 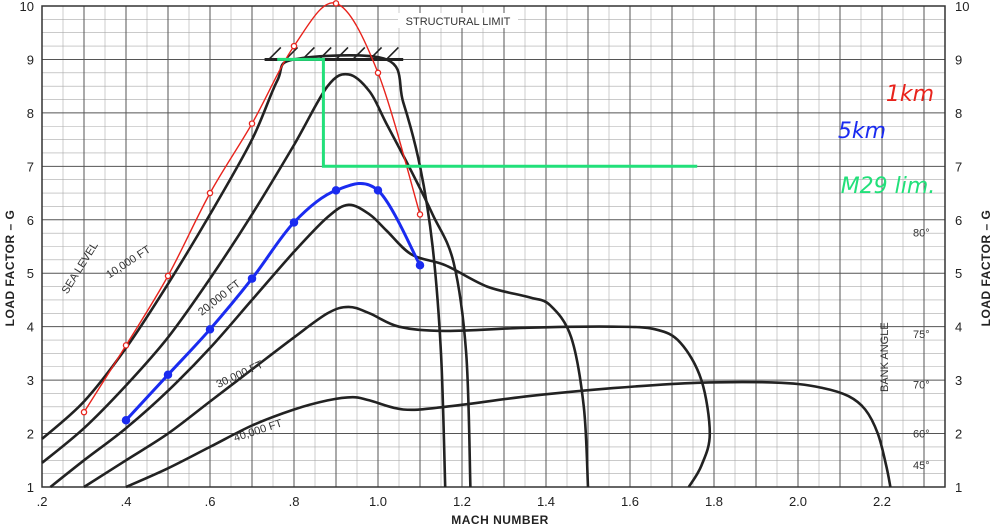 I want to click on bank-angle-title: BANK ANGLE, so click(x=885, y=357).